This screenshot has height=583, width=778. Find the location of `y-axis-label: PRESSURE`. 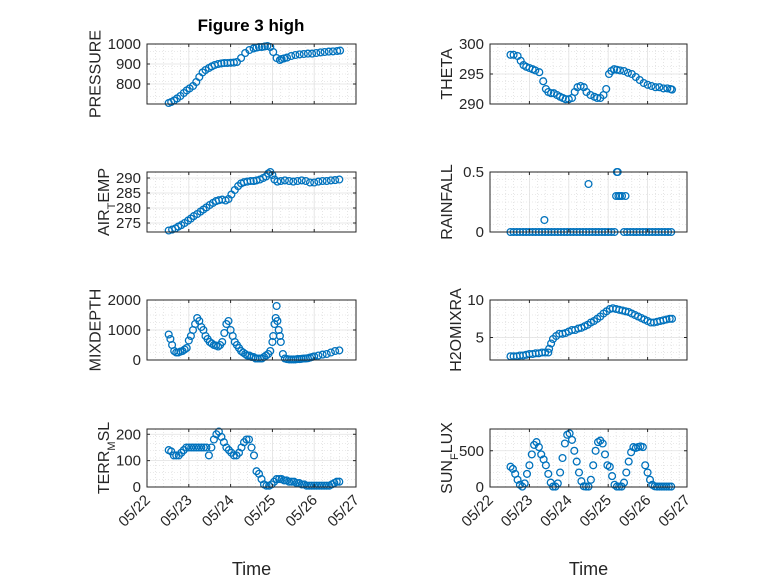

y-axis-label: PRESSURE is located at coordinates (96, 74).